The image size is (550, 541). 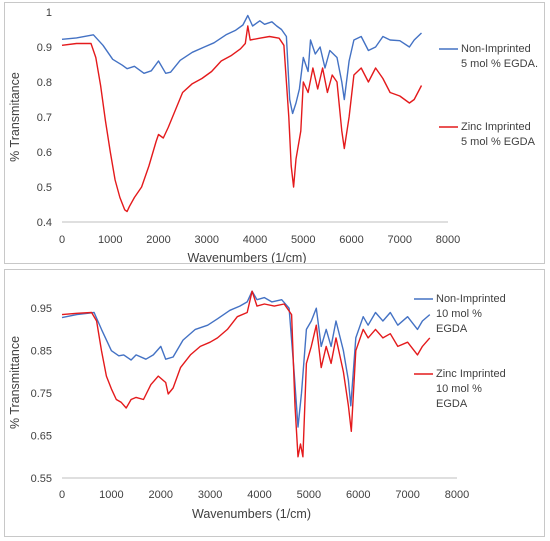 I want to click on y-tick-label: 0.8, so click(x=44, y=83).